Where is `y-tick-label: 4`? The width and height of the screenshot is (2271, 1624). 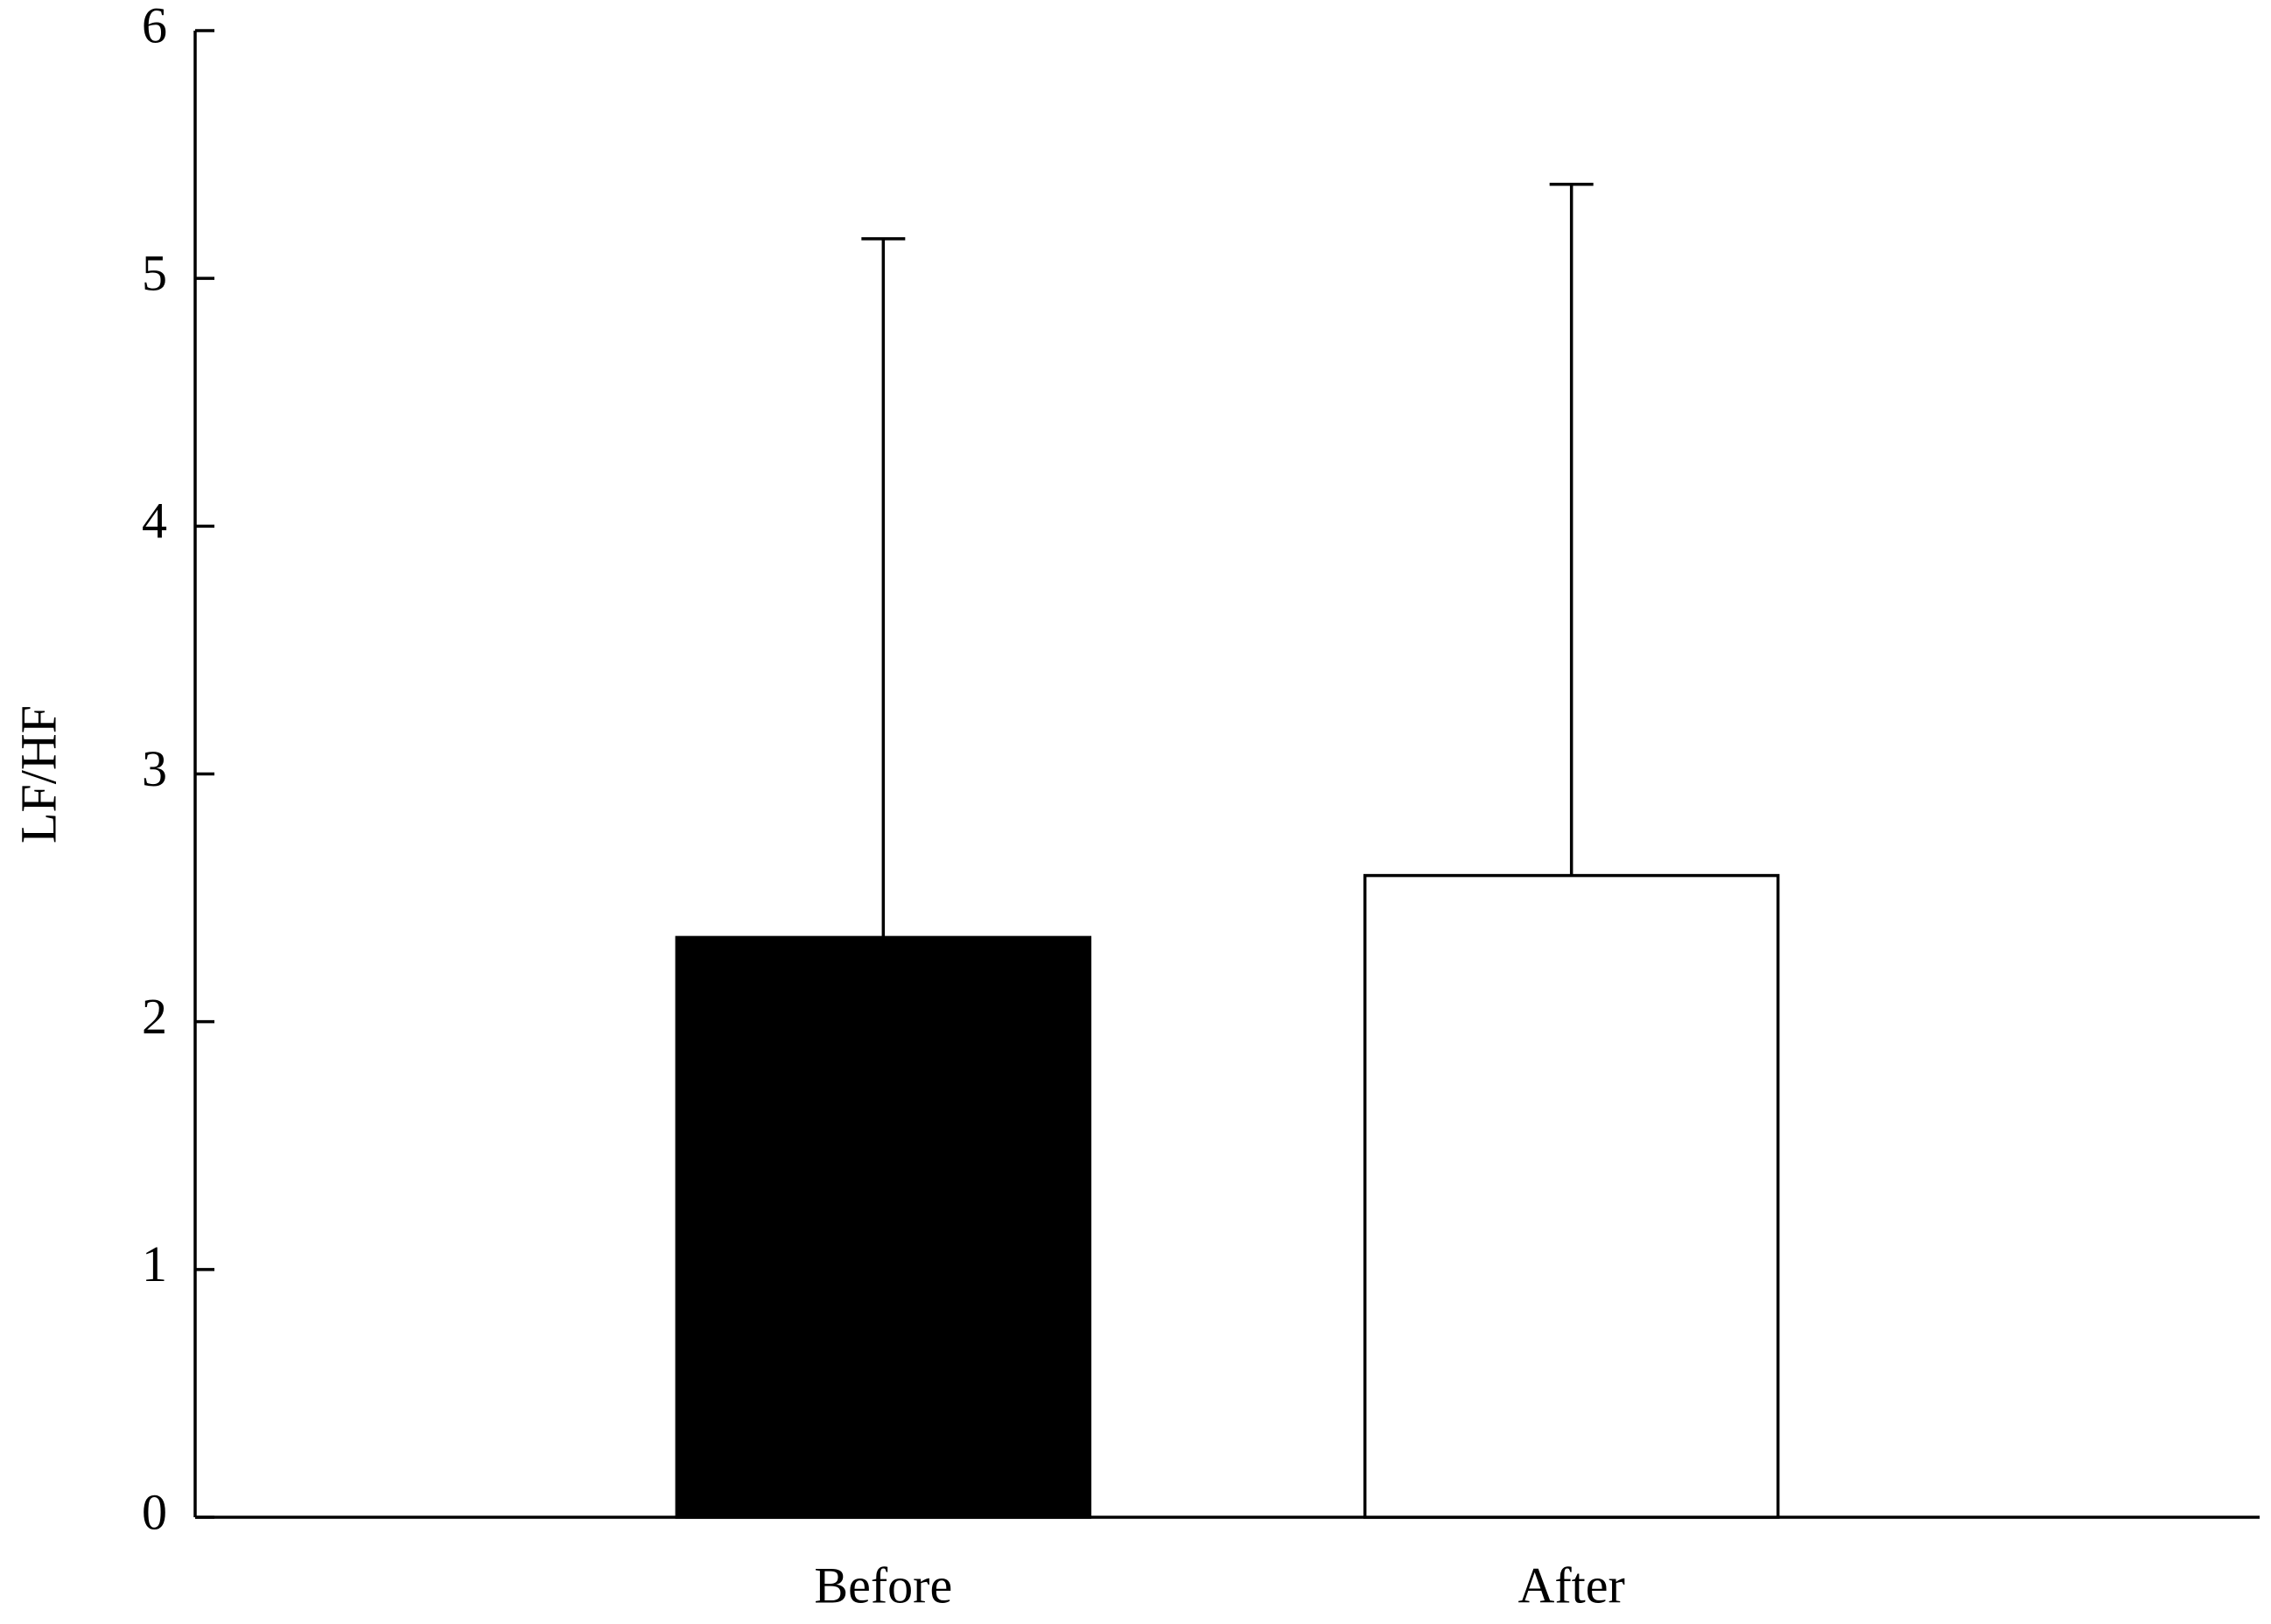 y-tick-label: 4 is located at coordinates (154, 521).